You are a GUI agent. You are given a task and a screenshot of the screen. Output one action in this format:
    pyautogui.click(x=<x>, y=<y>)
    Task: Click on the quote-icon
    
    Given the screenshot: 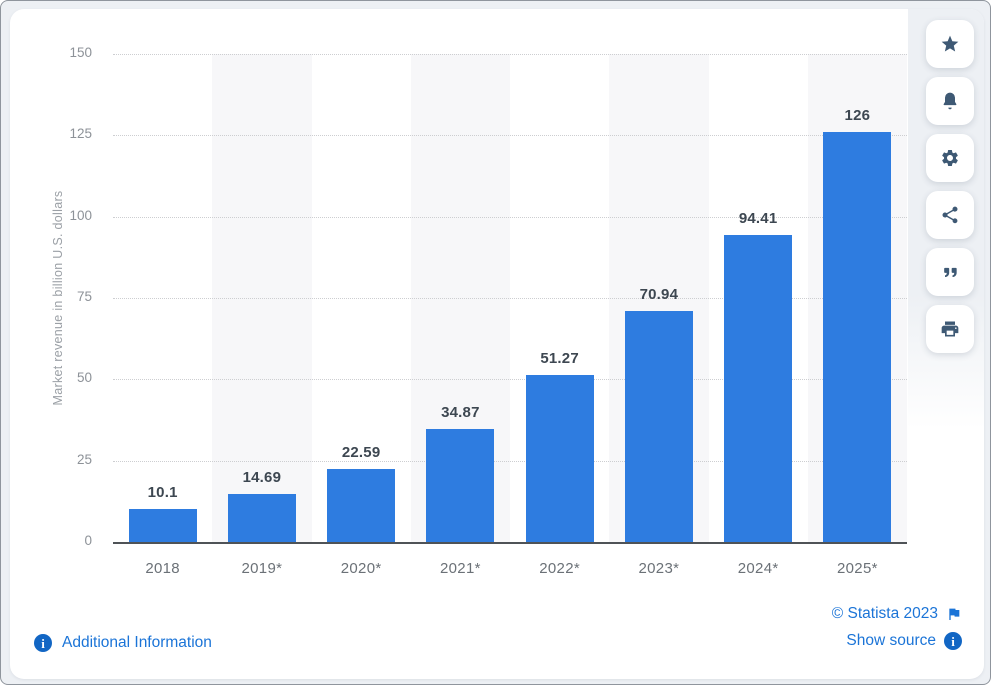 What is the action you would take?
    pyautogui.click(x=950, y=272)
    